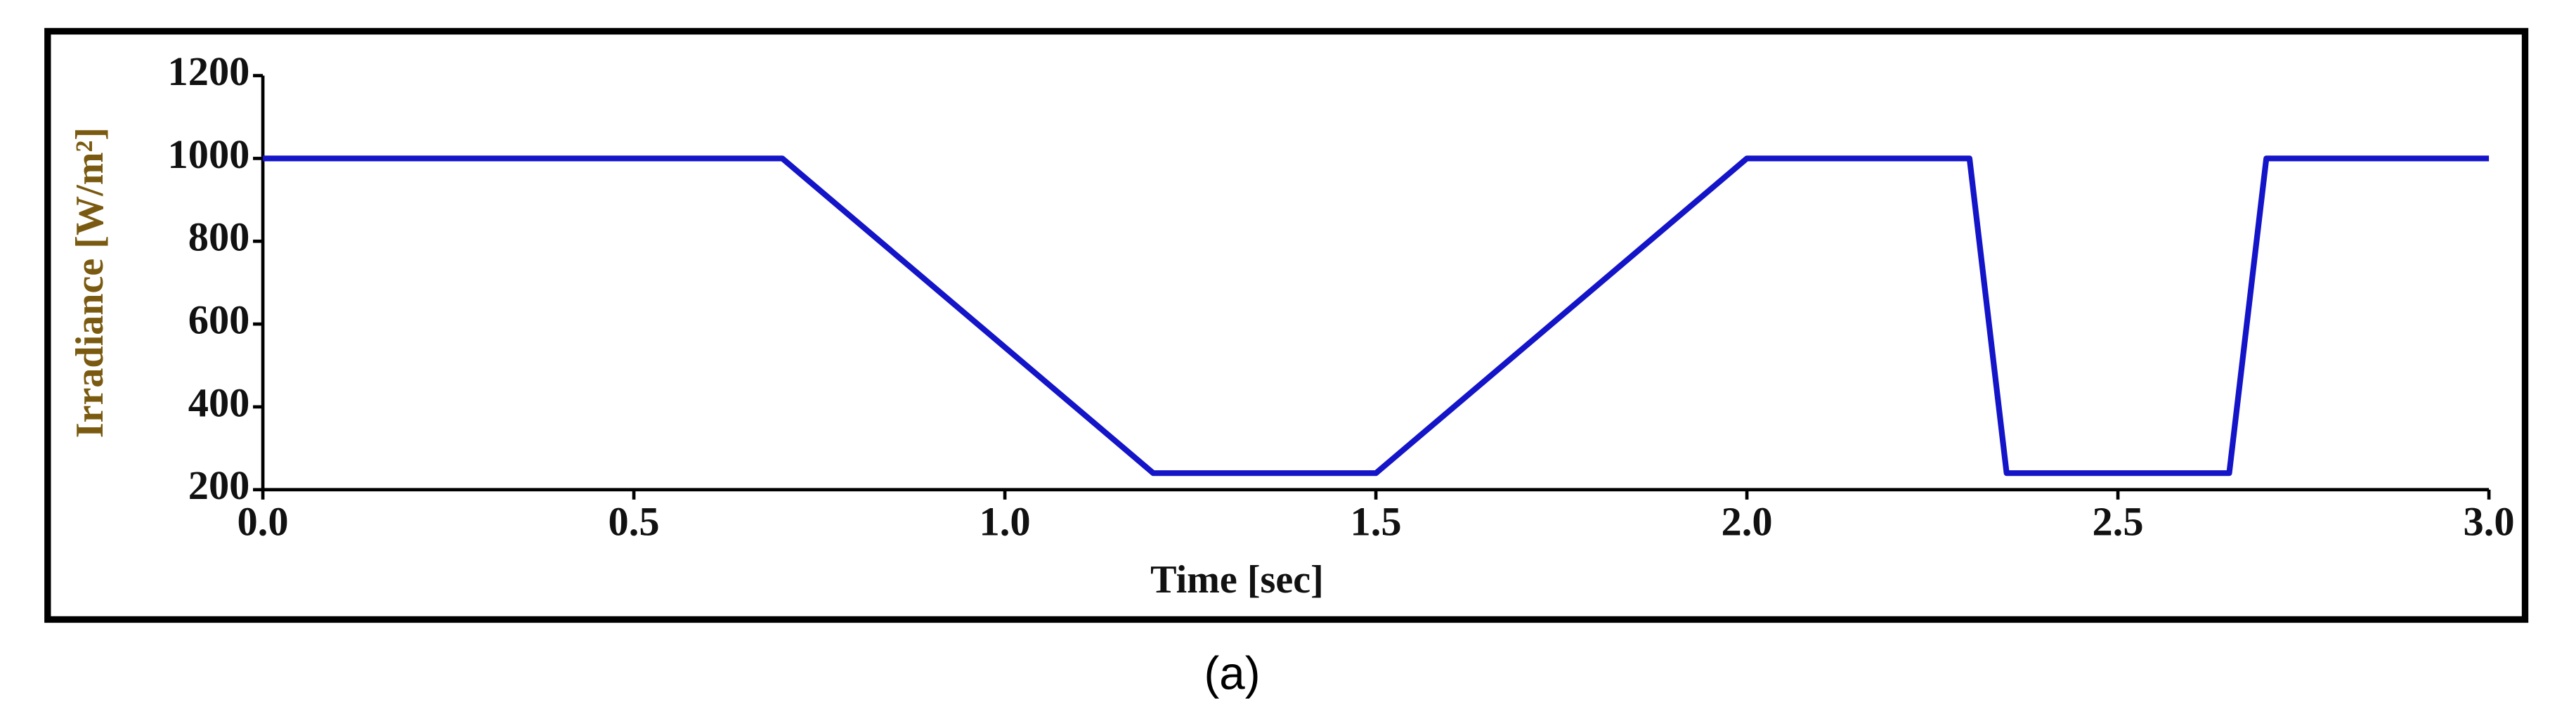 This screenshot has width=2576, height=726. What do you see at coordinates (219, 319) in the screenshot?
I see `y-tick-label: 600` at bounding box center [219, 319].